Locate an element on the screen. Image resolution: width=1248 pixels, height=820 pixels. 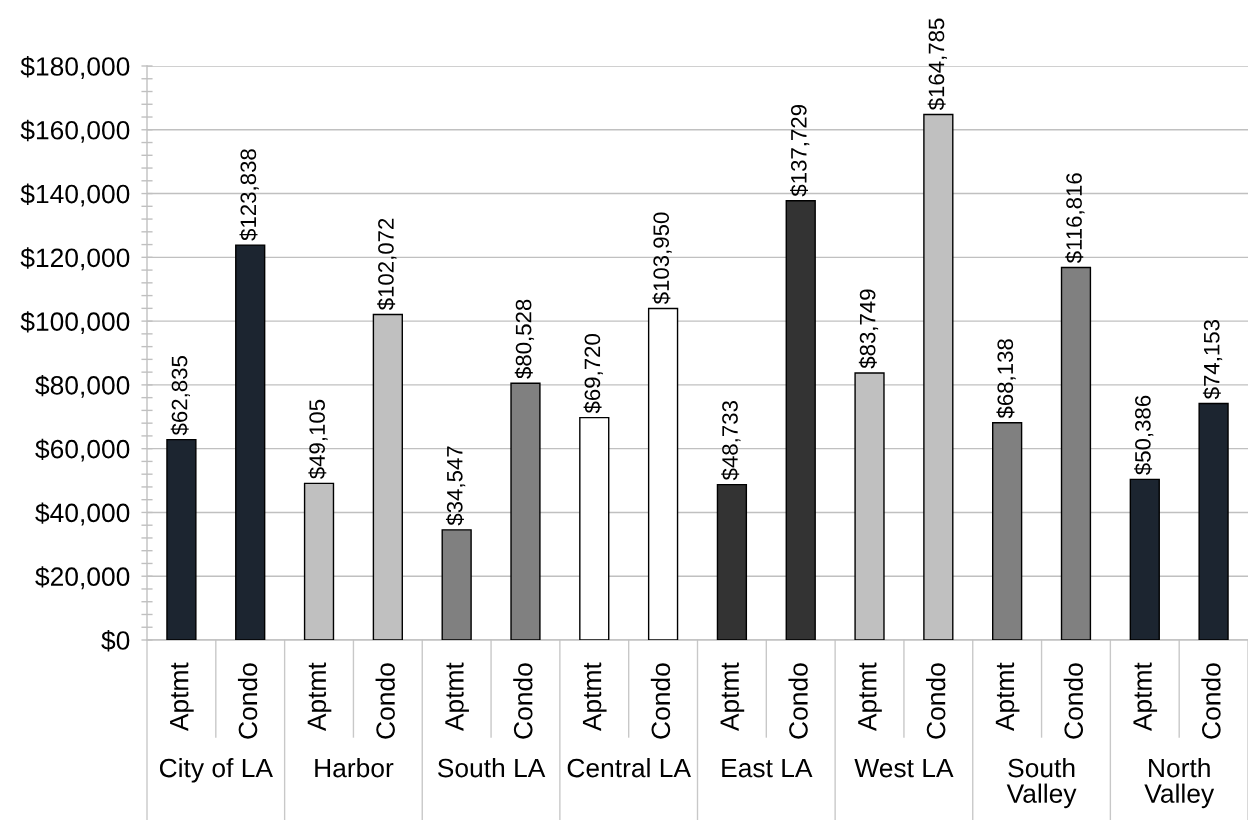
data-label: $34,547 is located at coordinates (455, 486).